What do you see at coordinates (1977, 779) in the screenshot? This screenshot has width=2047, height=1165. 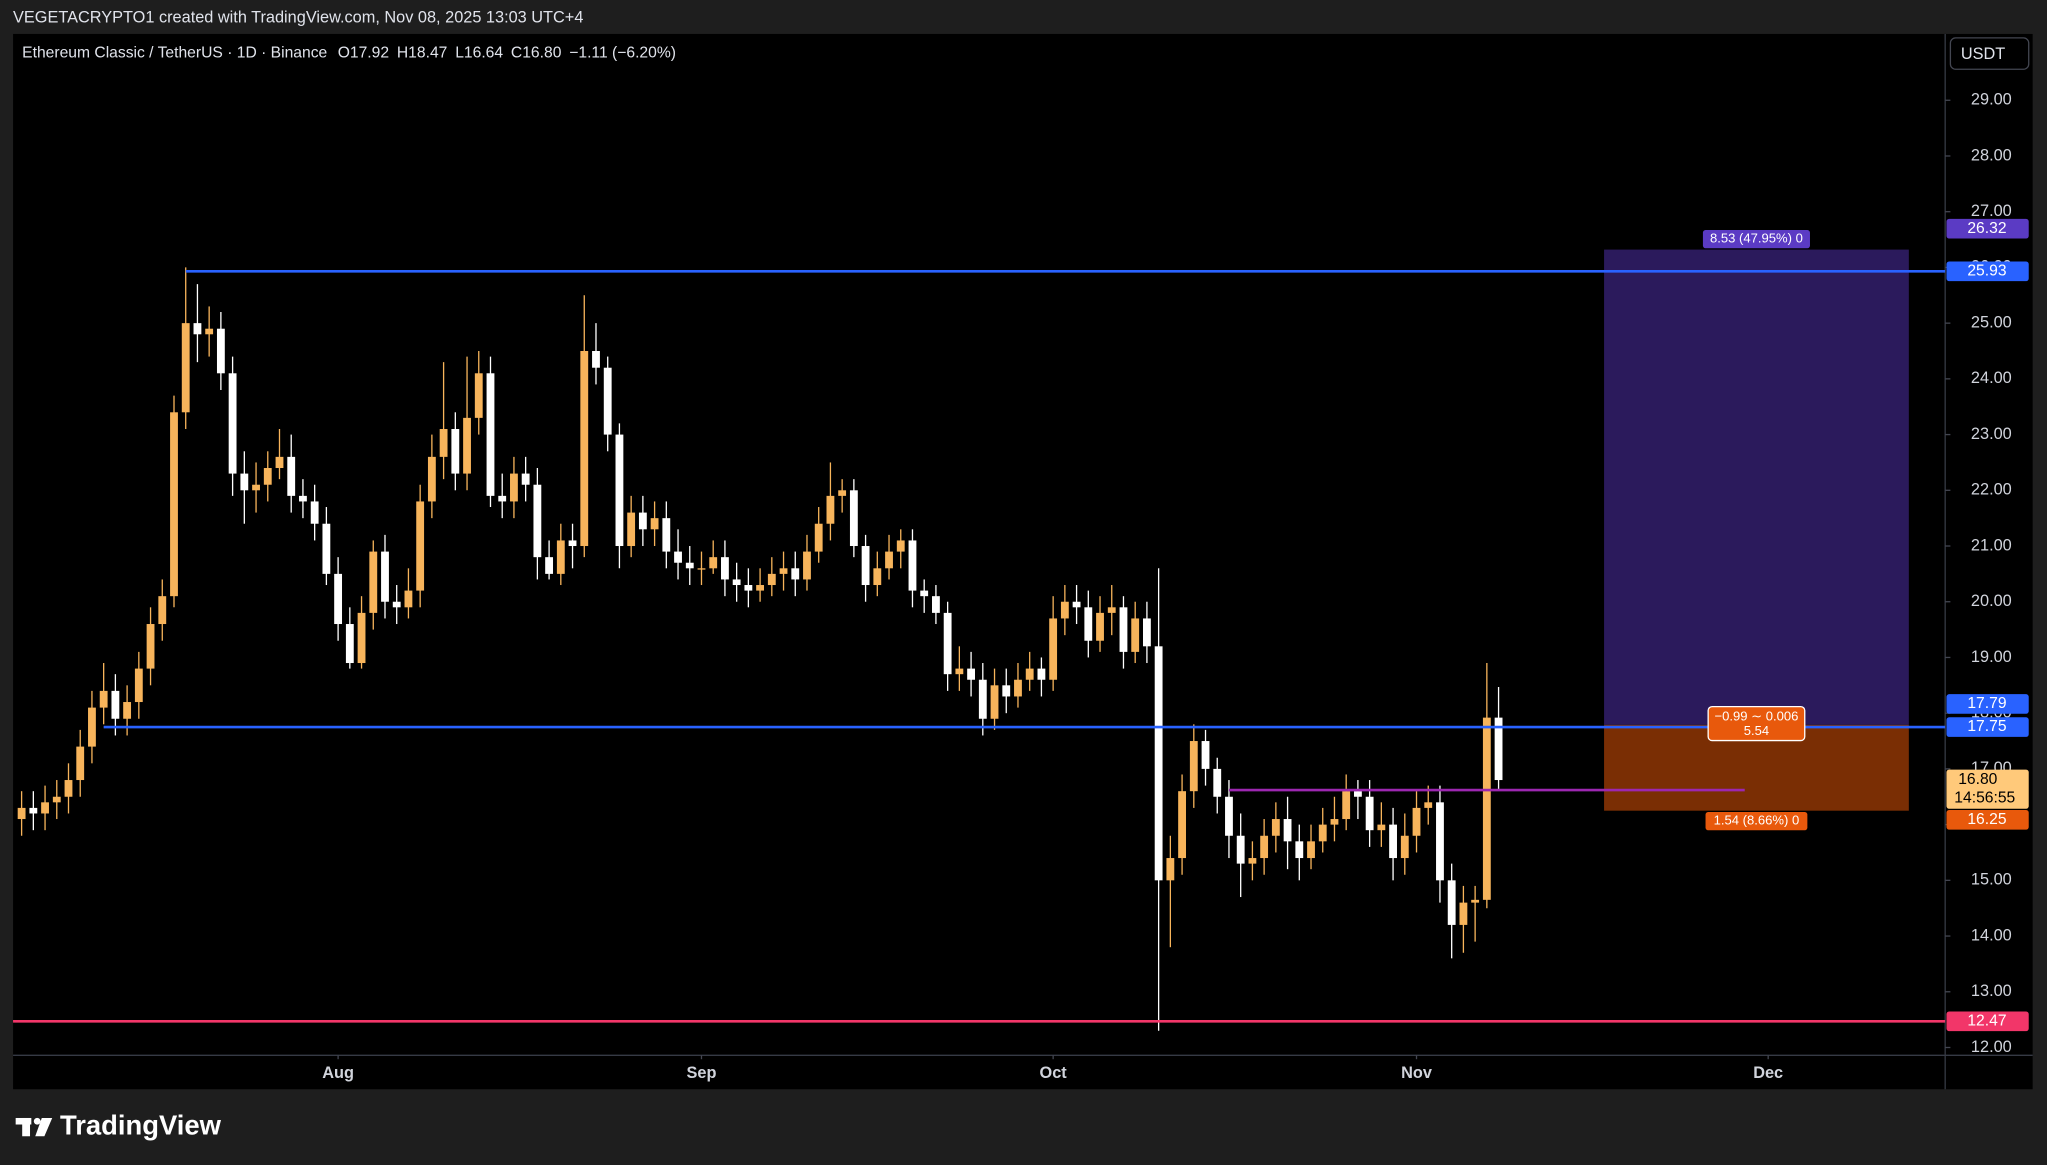 I see `last-price-label: 16.80` at bounding box center [1977, 779].